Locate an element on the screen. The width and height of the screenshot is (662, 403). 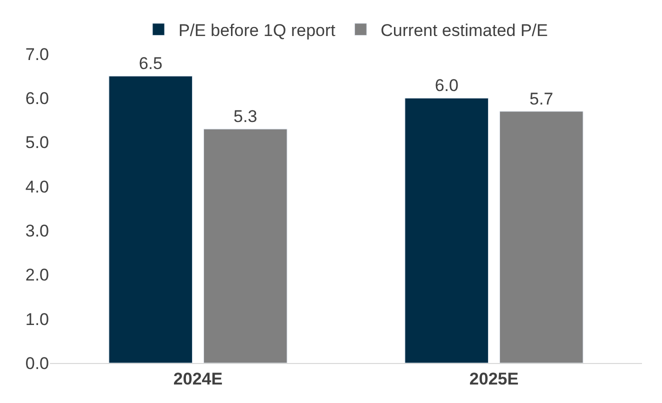
y-tick-label: 4.0 is located at coordinates (37, 186).